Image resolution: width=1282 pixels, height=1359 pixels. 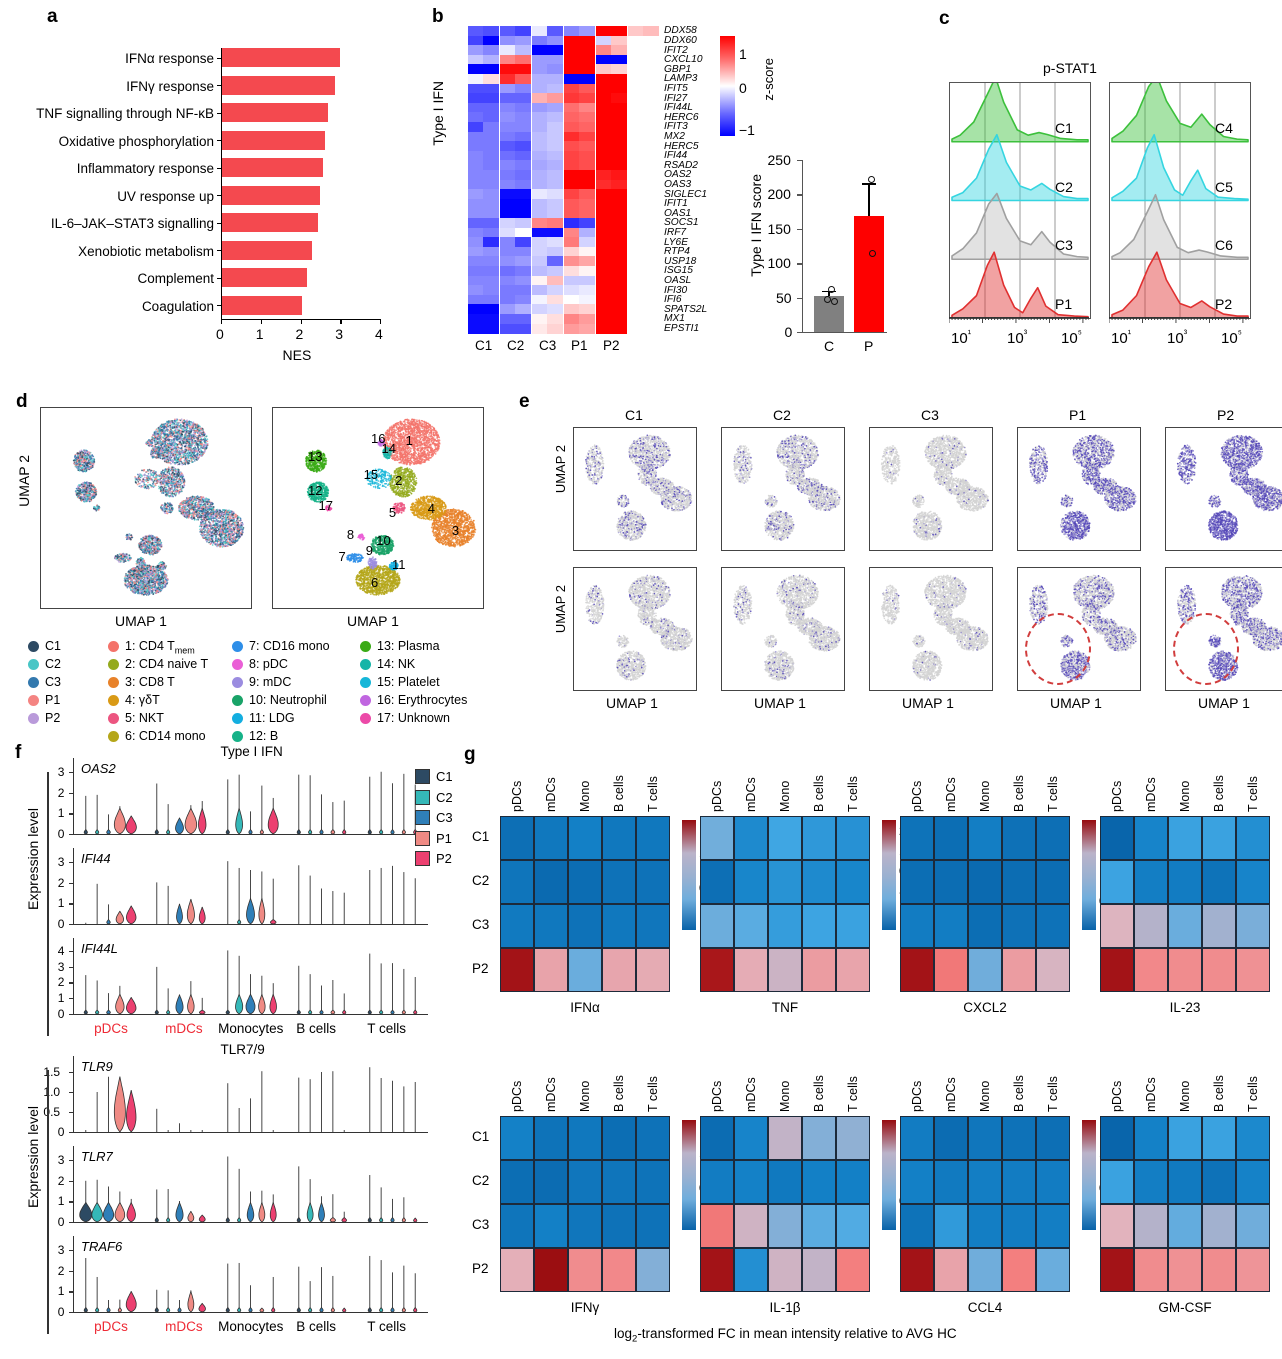 What do you see at coordinates (151, 647) in the screenshot?
I see `legend-item-1--CD4-T: 1: CD4 Tmem` at bounding box center [151, 647].